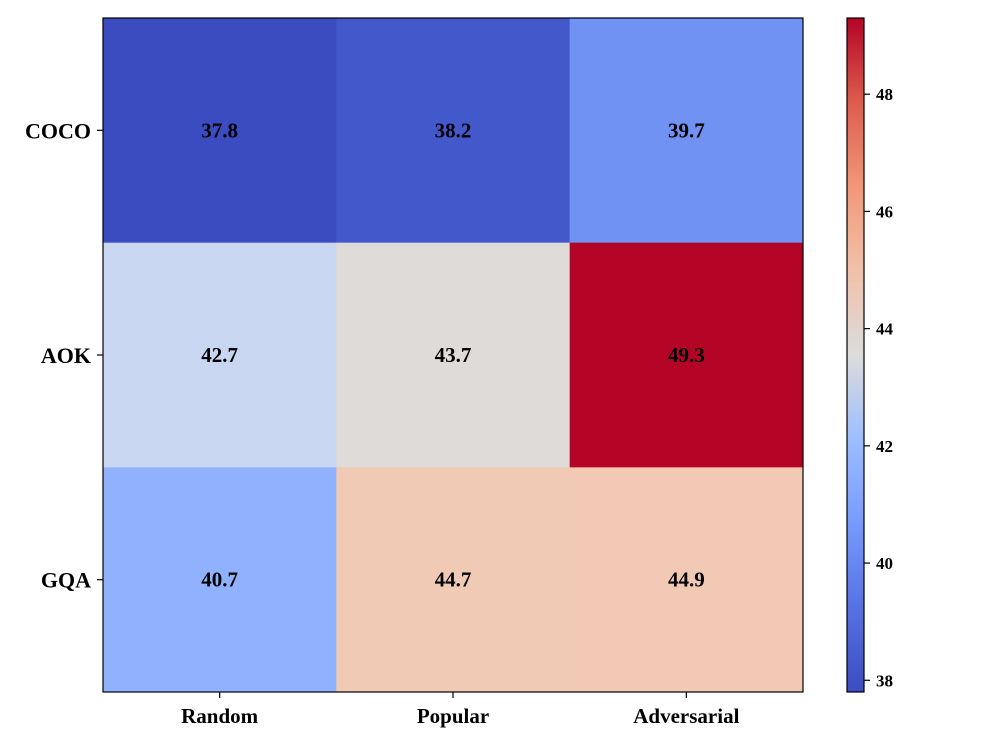  Describe the element at coordinates (686, 716) in the screenshot. I see `x-tick-label: Adversarial` at that location.